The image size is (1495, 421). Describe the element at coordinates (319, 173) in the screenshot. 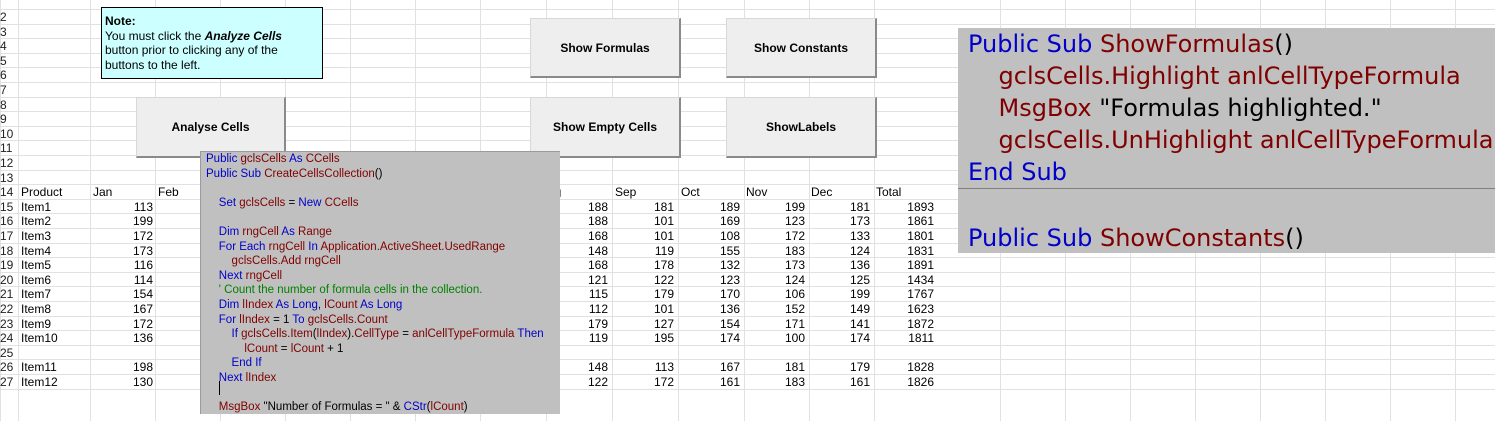

I see `code-token: CreateCellsCollection` at that location.